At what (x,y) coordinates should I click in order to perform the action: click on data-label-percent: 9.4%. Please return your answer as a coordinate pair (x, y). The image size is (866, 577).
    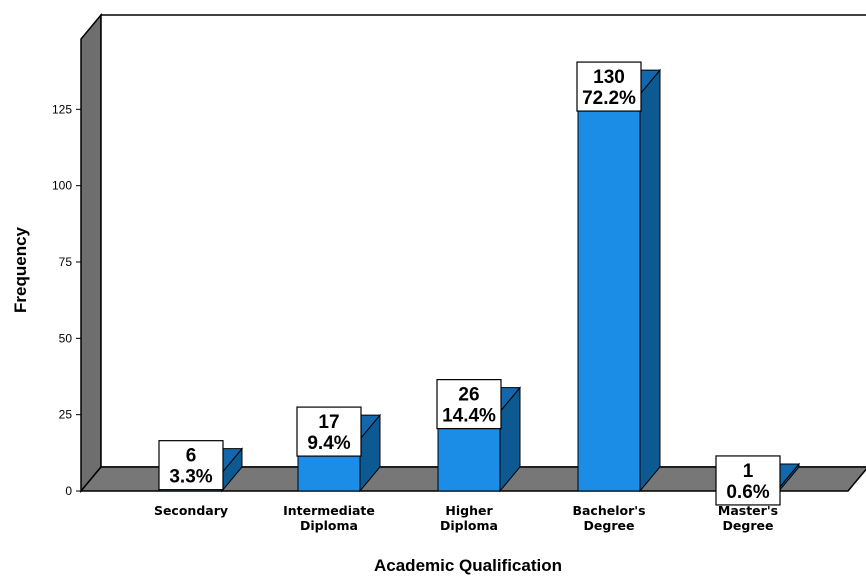
    Looking at the image, I should click on (328, 443).